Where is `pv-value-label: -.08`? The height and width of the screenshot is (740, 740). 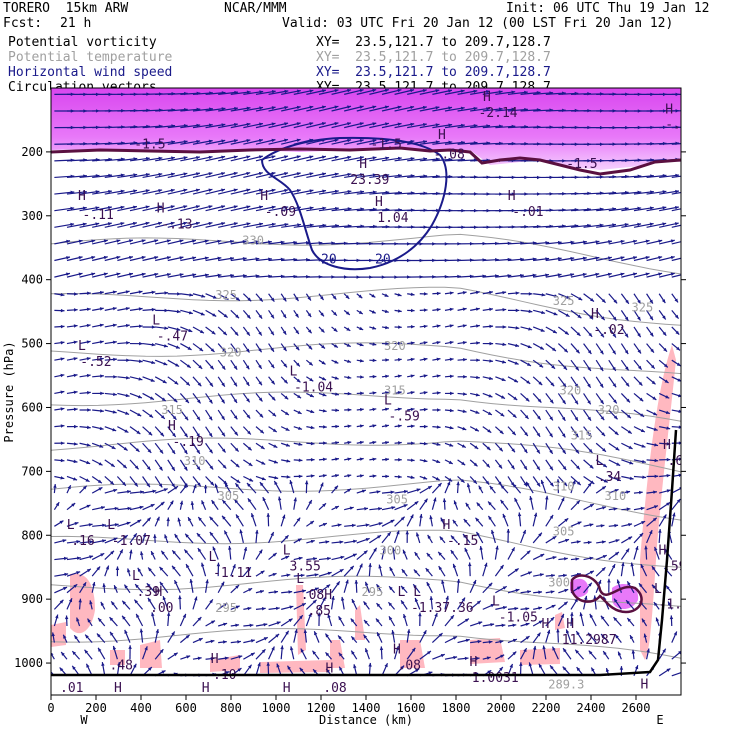
pv-value-label: -.08 is located at coordinates (449, 154).